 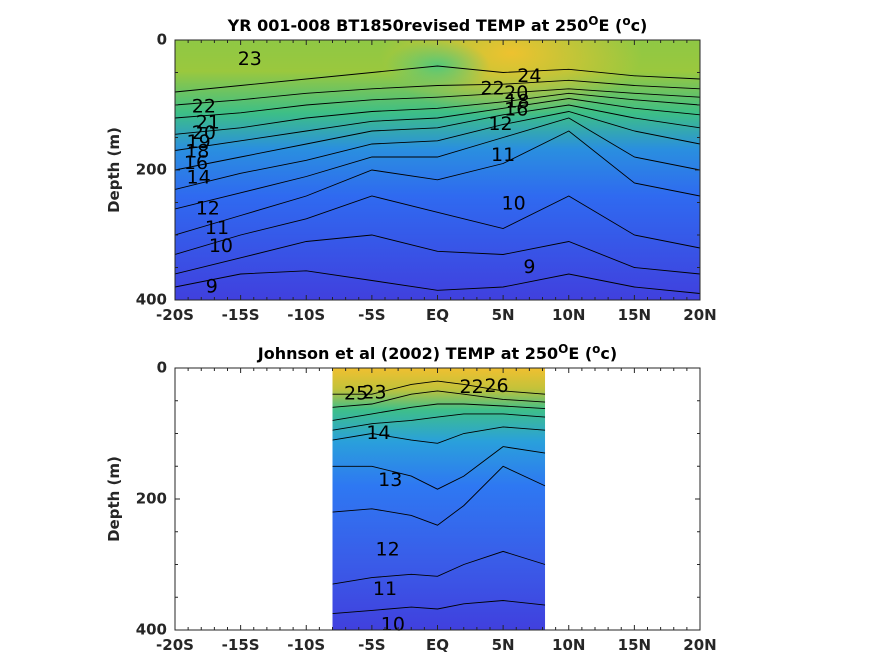 What do you see at coordinates (408, 25) in the screenshot?
I see `title-text: YR 001-008 BT1850revised TEMP at 250` at bounding box center [408, 25].